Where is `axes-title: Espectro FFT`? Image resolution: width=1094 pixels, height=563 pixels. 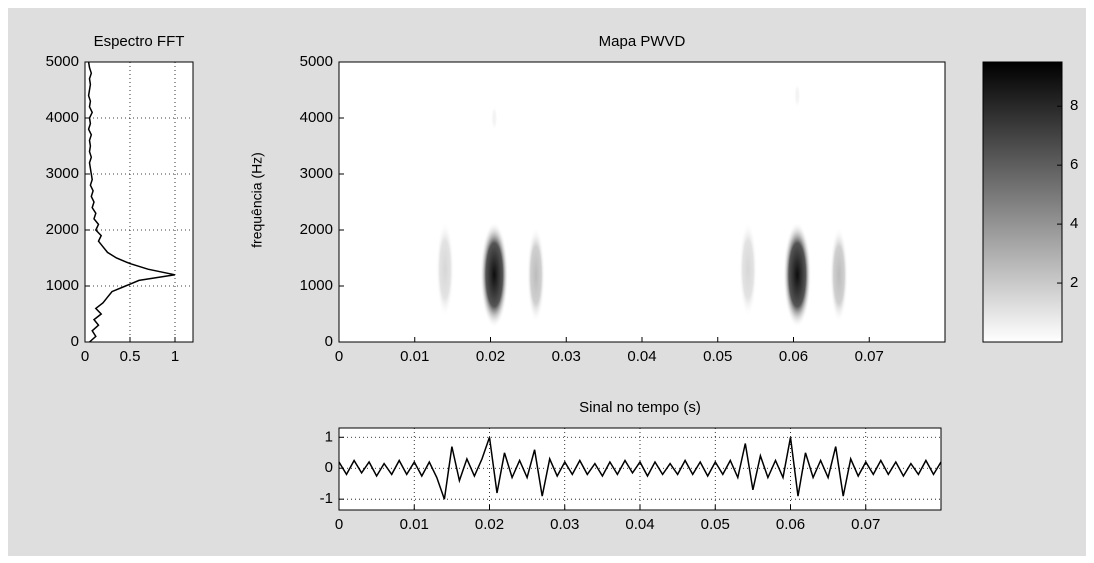 axes-title: Espectro FFT is located at coordinates (139, 41).